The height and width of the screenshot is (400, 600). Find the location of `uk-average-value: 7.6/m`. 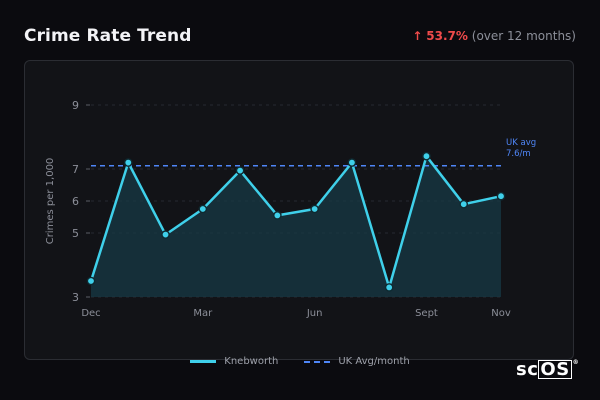

uk-average-value: 7.6/m is located at coordinates (518, 154).